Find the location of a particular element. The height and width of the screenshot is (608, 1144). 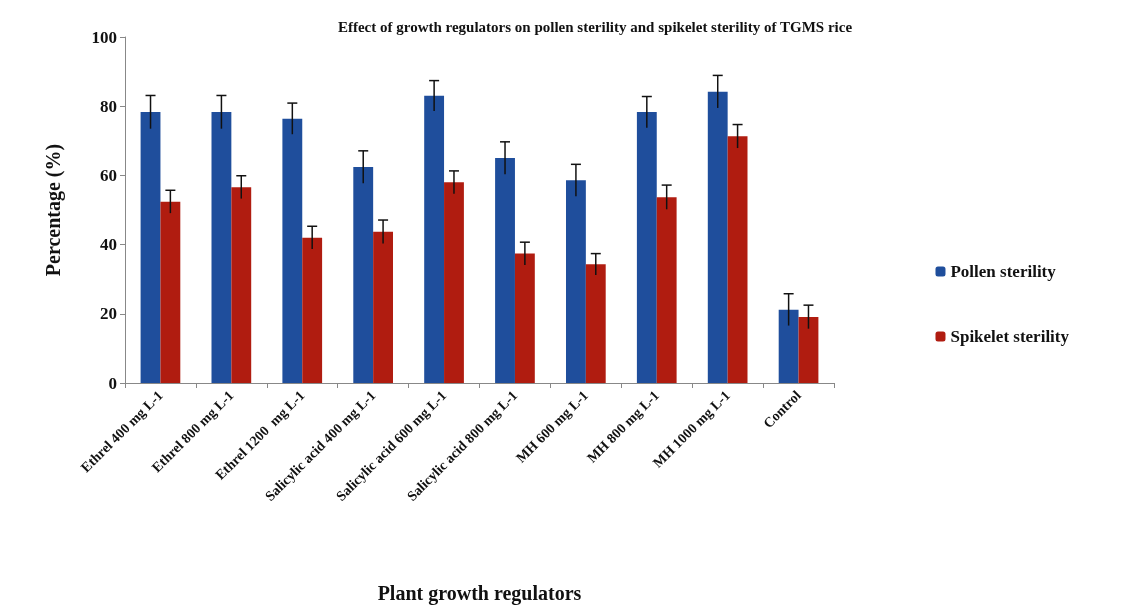

y-tick-label: 60 is located at coordinates (108, 175).